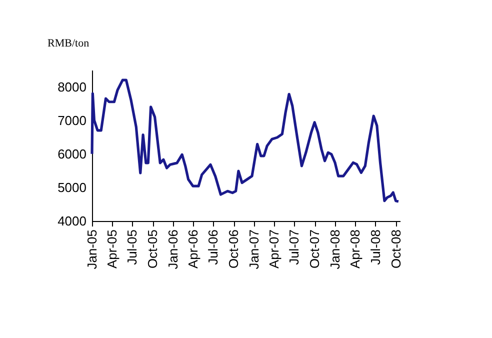 This screenshot has height=338, width=492. What do you see at coordinates (112, 249) in the screenshot?
I see `x-tick-label: Apr-05` at bounding box center [112, 249].